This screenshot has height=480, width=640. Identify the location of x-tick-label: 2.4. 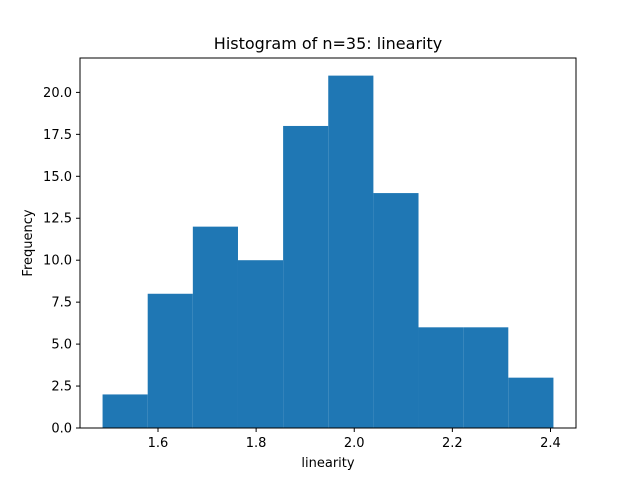
(550, 443).